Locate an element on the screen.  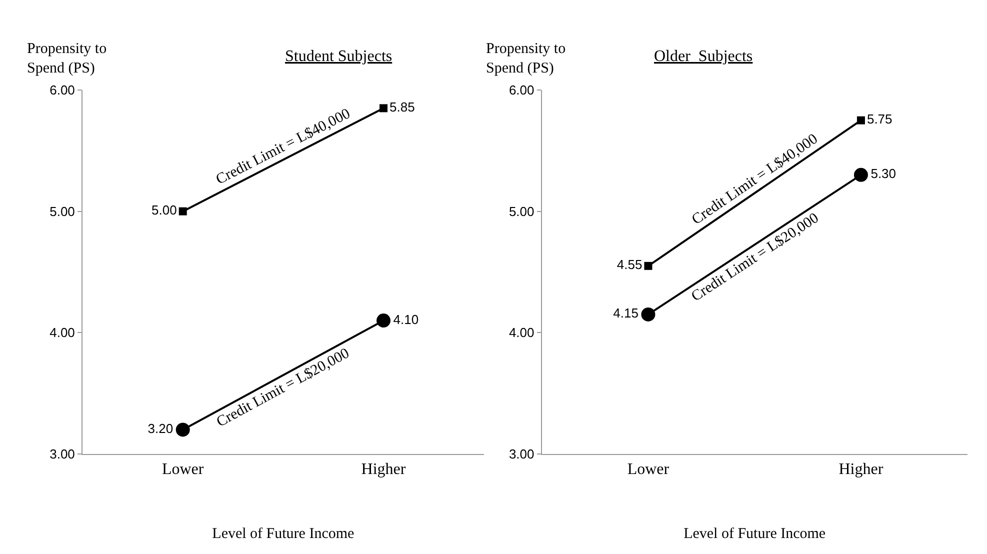
data-label: 4.10 is located at coordinates (406, 319).